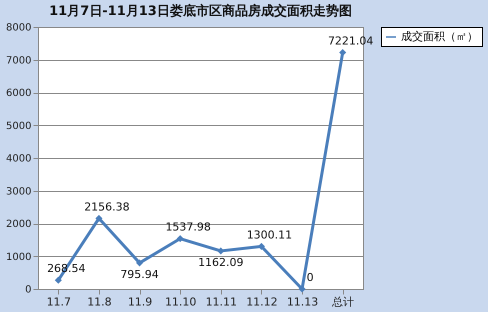  I want to click on y-tick-label: 8000, so click(19, 28).